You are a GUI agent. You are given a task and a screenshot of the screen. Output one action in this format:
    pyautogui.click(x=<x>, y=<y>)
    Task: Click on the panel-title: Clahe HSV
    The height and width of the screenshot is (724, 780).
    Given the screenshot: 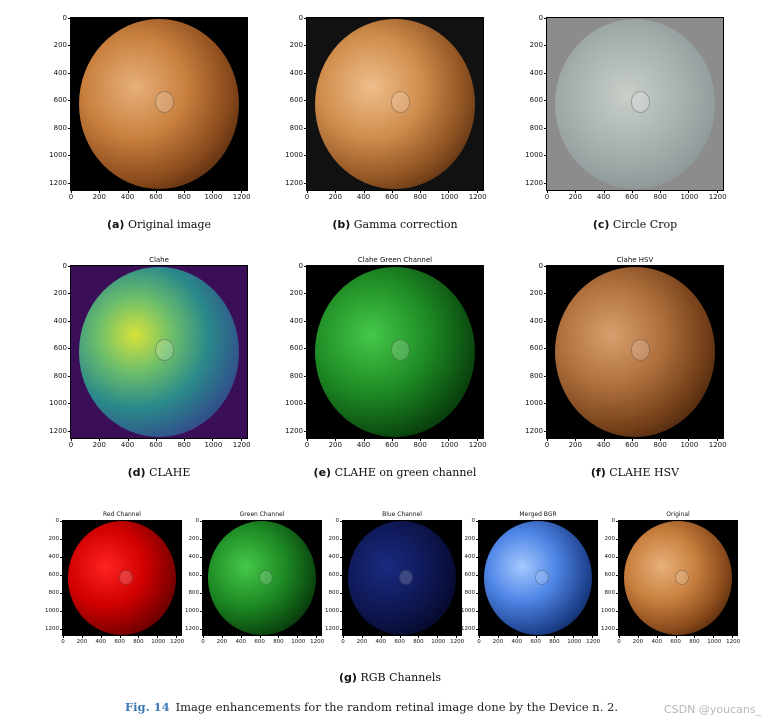 What is the action you would take?
    pyautogui.click(x=635, y=260)
    